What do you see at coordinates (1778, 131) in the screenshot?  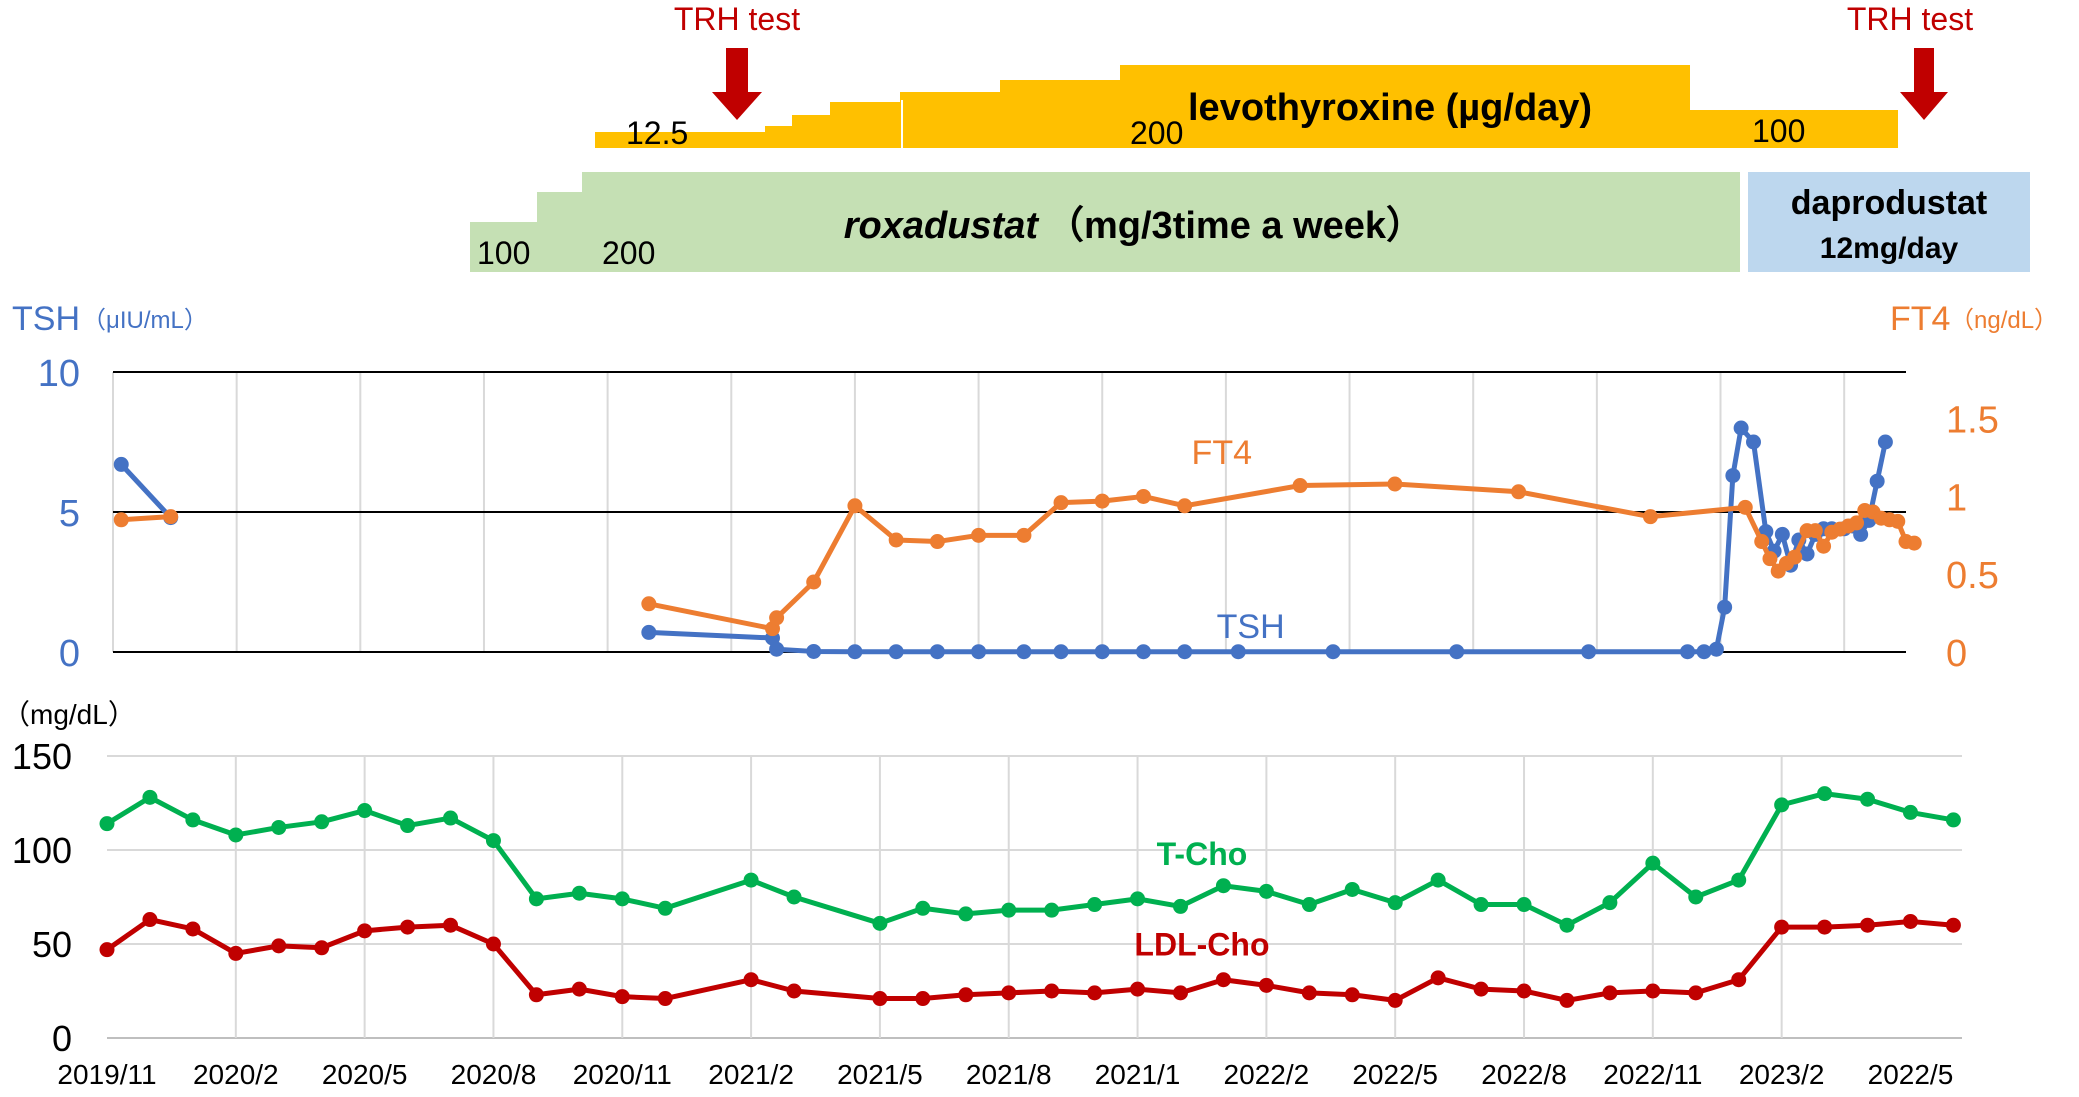 I see `levothyroxine-dose-end: 100` at bounding box center [1778, 131].